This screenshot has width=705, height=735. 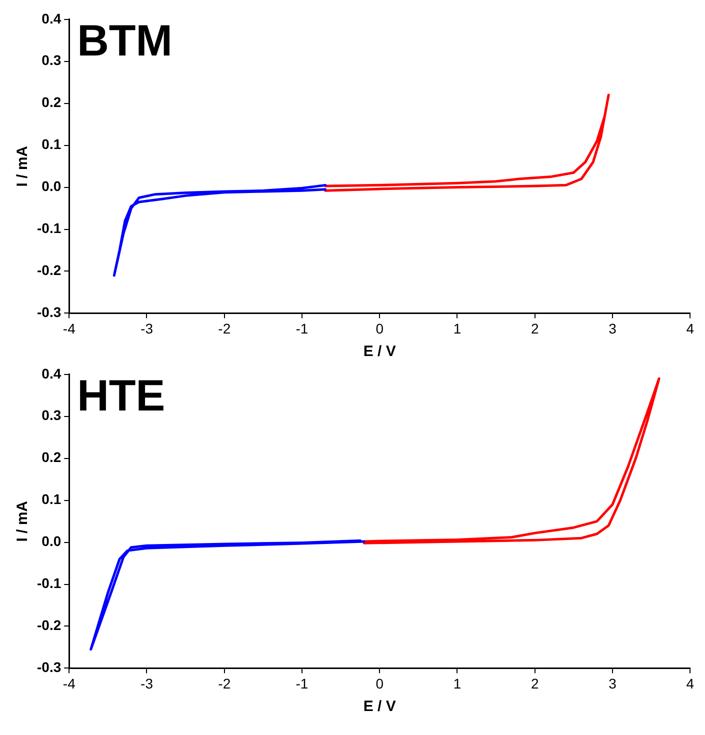 What do you see at coordinates (121, 396) in the screenshot?
I see `chart-title: HTE` at bounding box center [121, 396].